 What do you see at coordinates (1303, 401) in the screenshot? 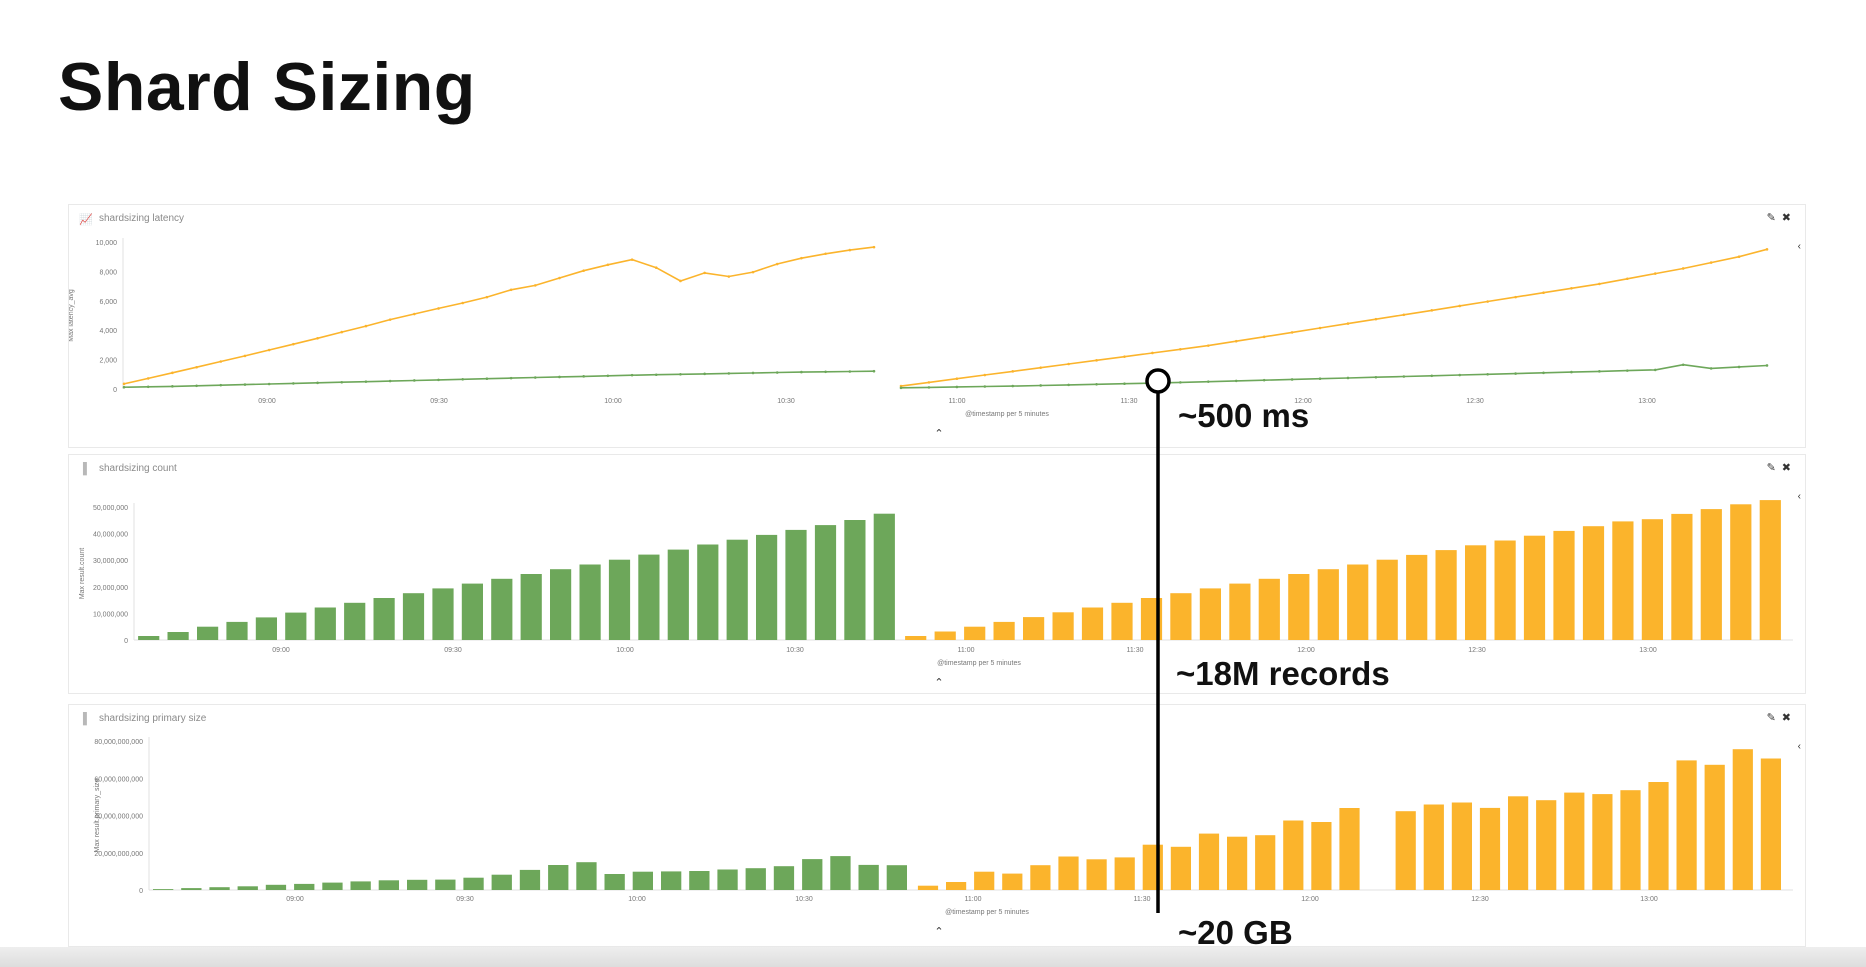
I see `x-tick-label: 12:00` at bounding box center [1303, 401].